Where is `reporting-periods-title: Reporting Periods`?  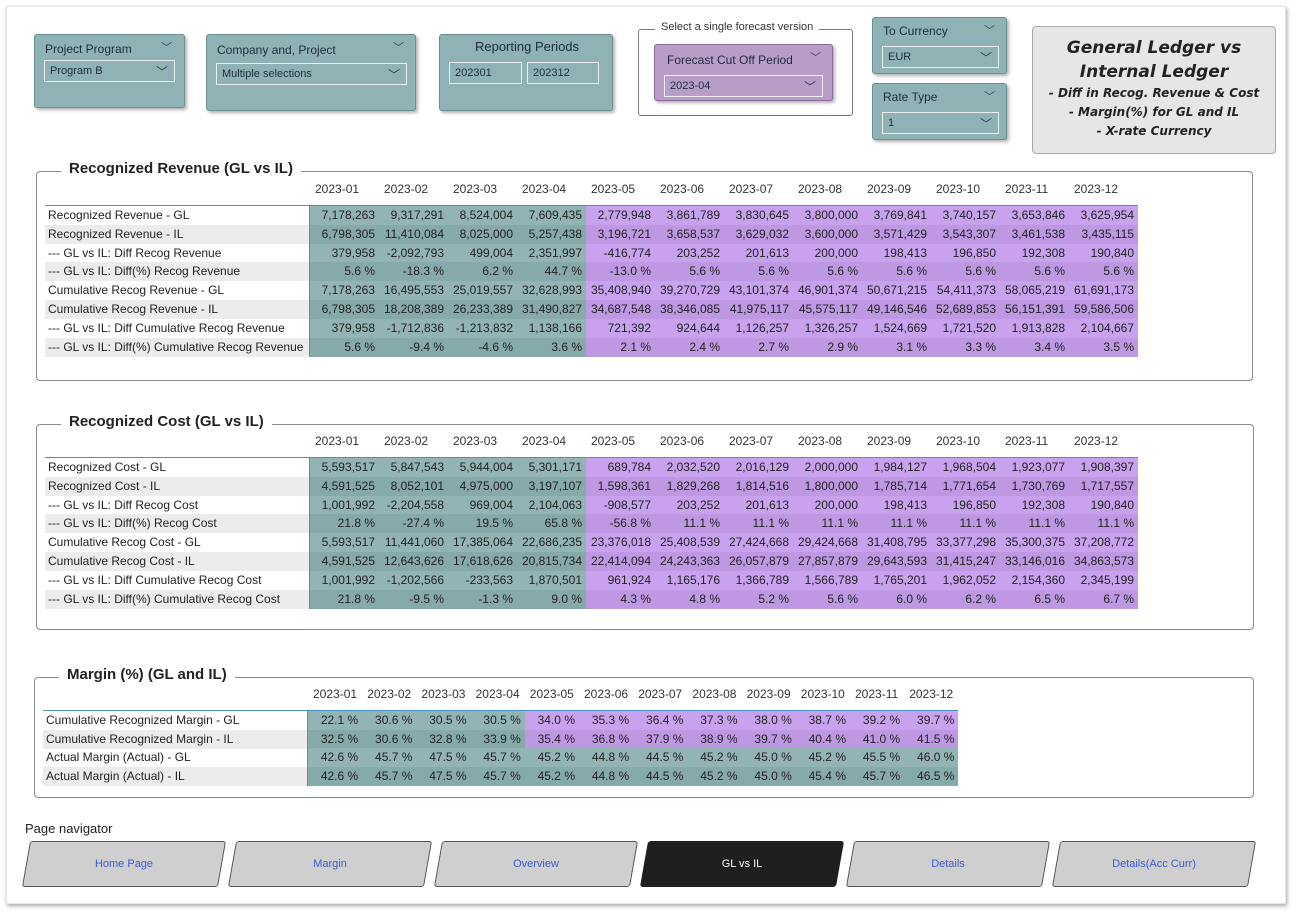 reporting-periods-title: Reporting Periods is located at coordinates (527, 46).